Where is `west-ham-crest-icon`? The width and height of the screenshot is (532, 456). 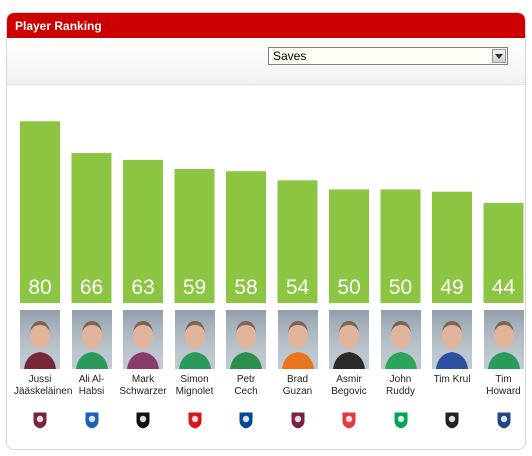
west-ham-crest-icon is located at coordinates (40, 420).